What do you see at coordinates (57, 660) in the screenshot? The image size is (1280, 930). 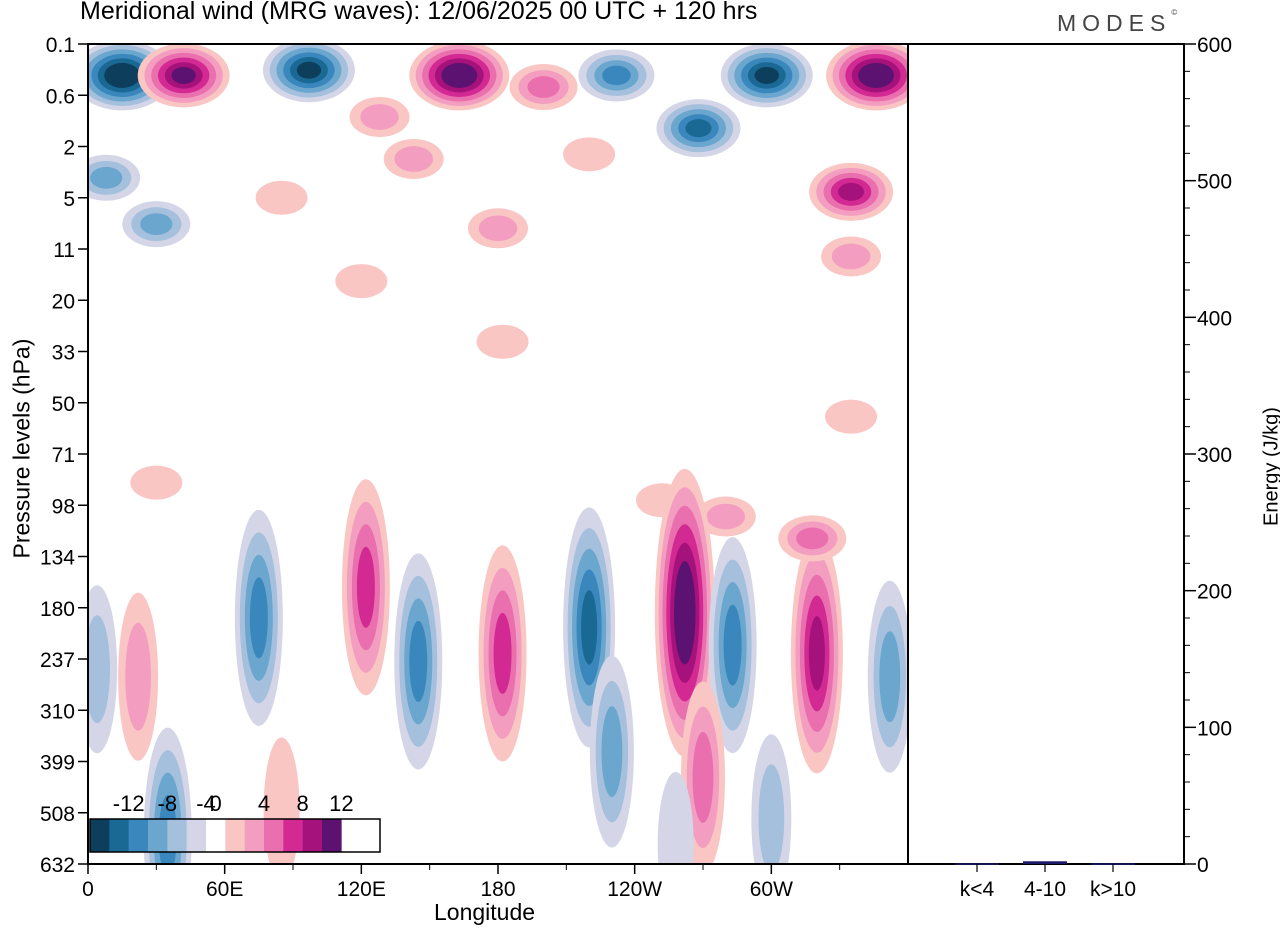 I see `y-tick-label: 237` at bounding box center [57, 660].